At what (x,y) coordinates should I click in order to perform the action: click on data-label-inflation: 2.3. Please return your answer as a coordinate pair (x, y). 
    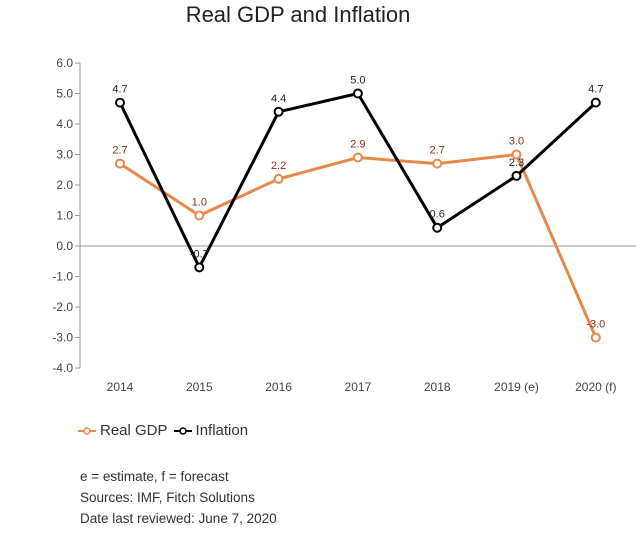
    Looking at the image, I should click on (516, 163).